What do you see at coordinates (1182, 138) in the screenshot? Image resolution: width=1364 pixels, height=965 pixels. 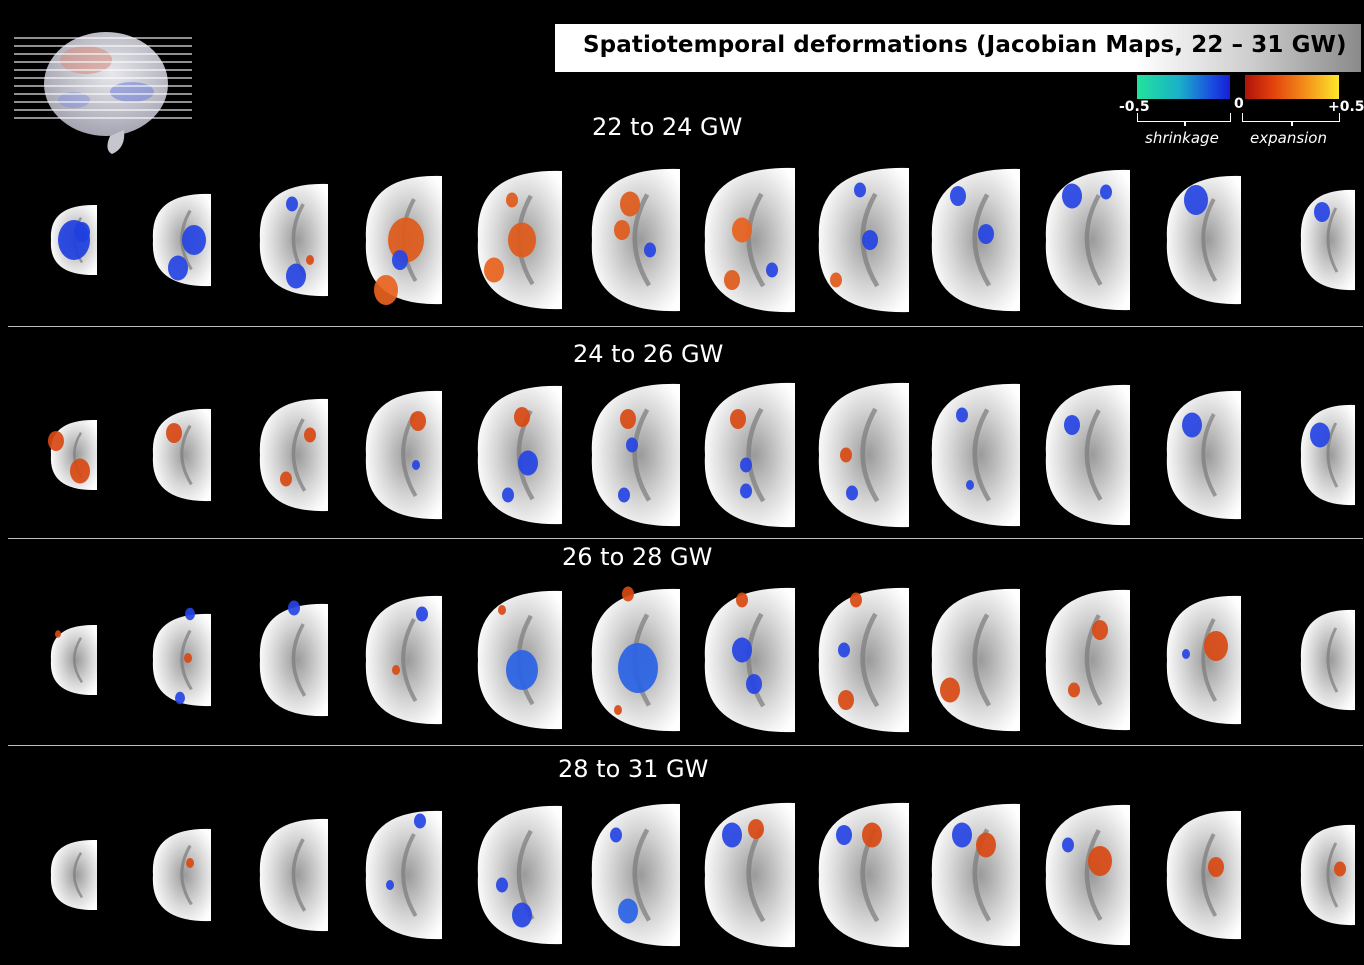 I see `shrinkage-caption: shrinkage` at bounding box center [1182, 138].